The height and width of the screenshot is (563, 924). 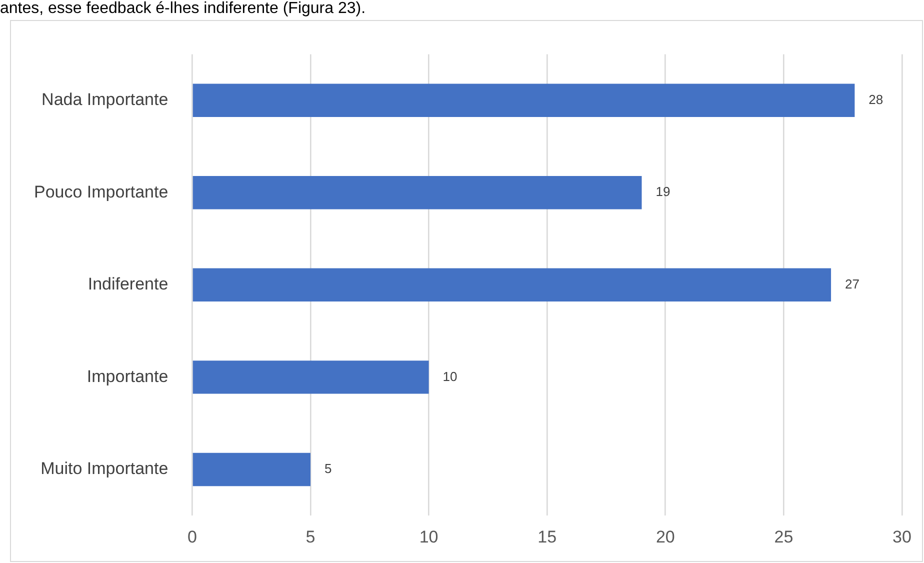 What do you see at coordinates (183, 9) in the screenshot?
I see `text: antes, esse feedback é-lhes indiferente (Figura 23).` at bounding box center [183, 9].